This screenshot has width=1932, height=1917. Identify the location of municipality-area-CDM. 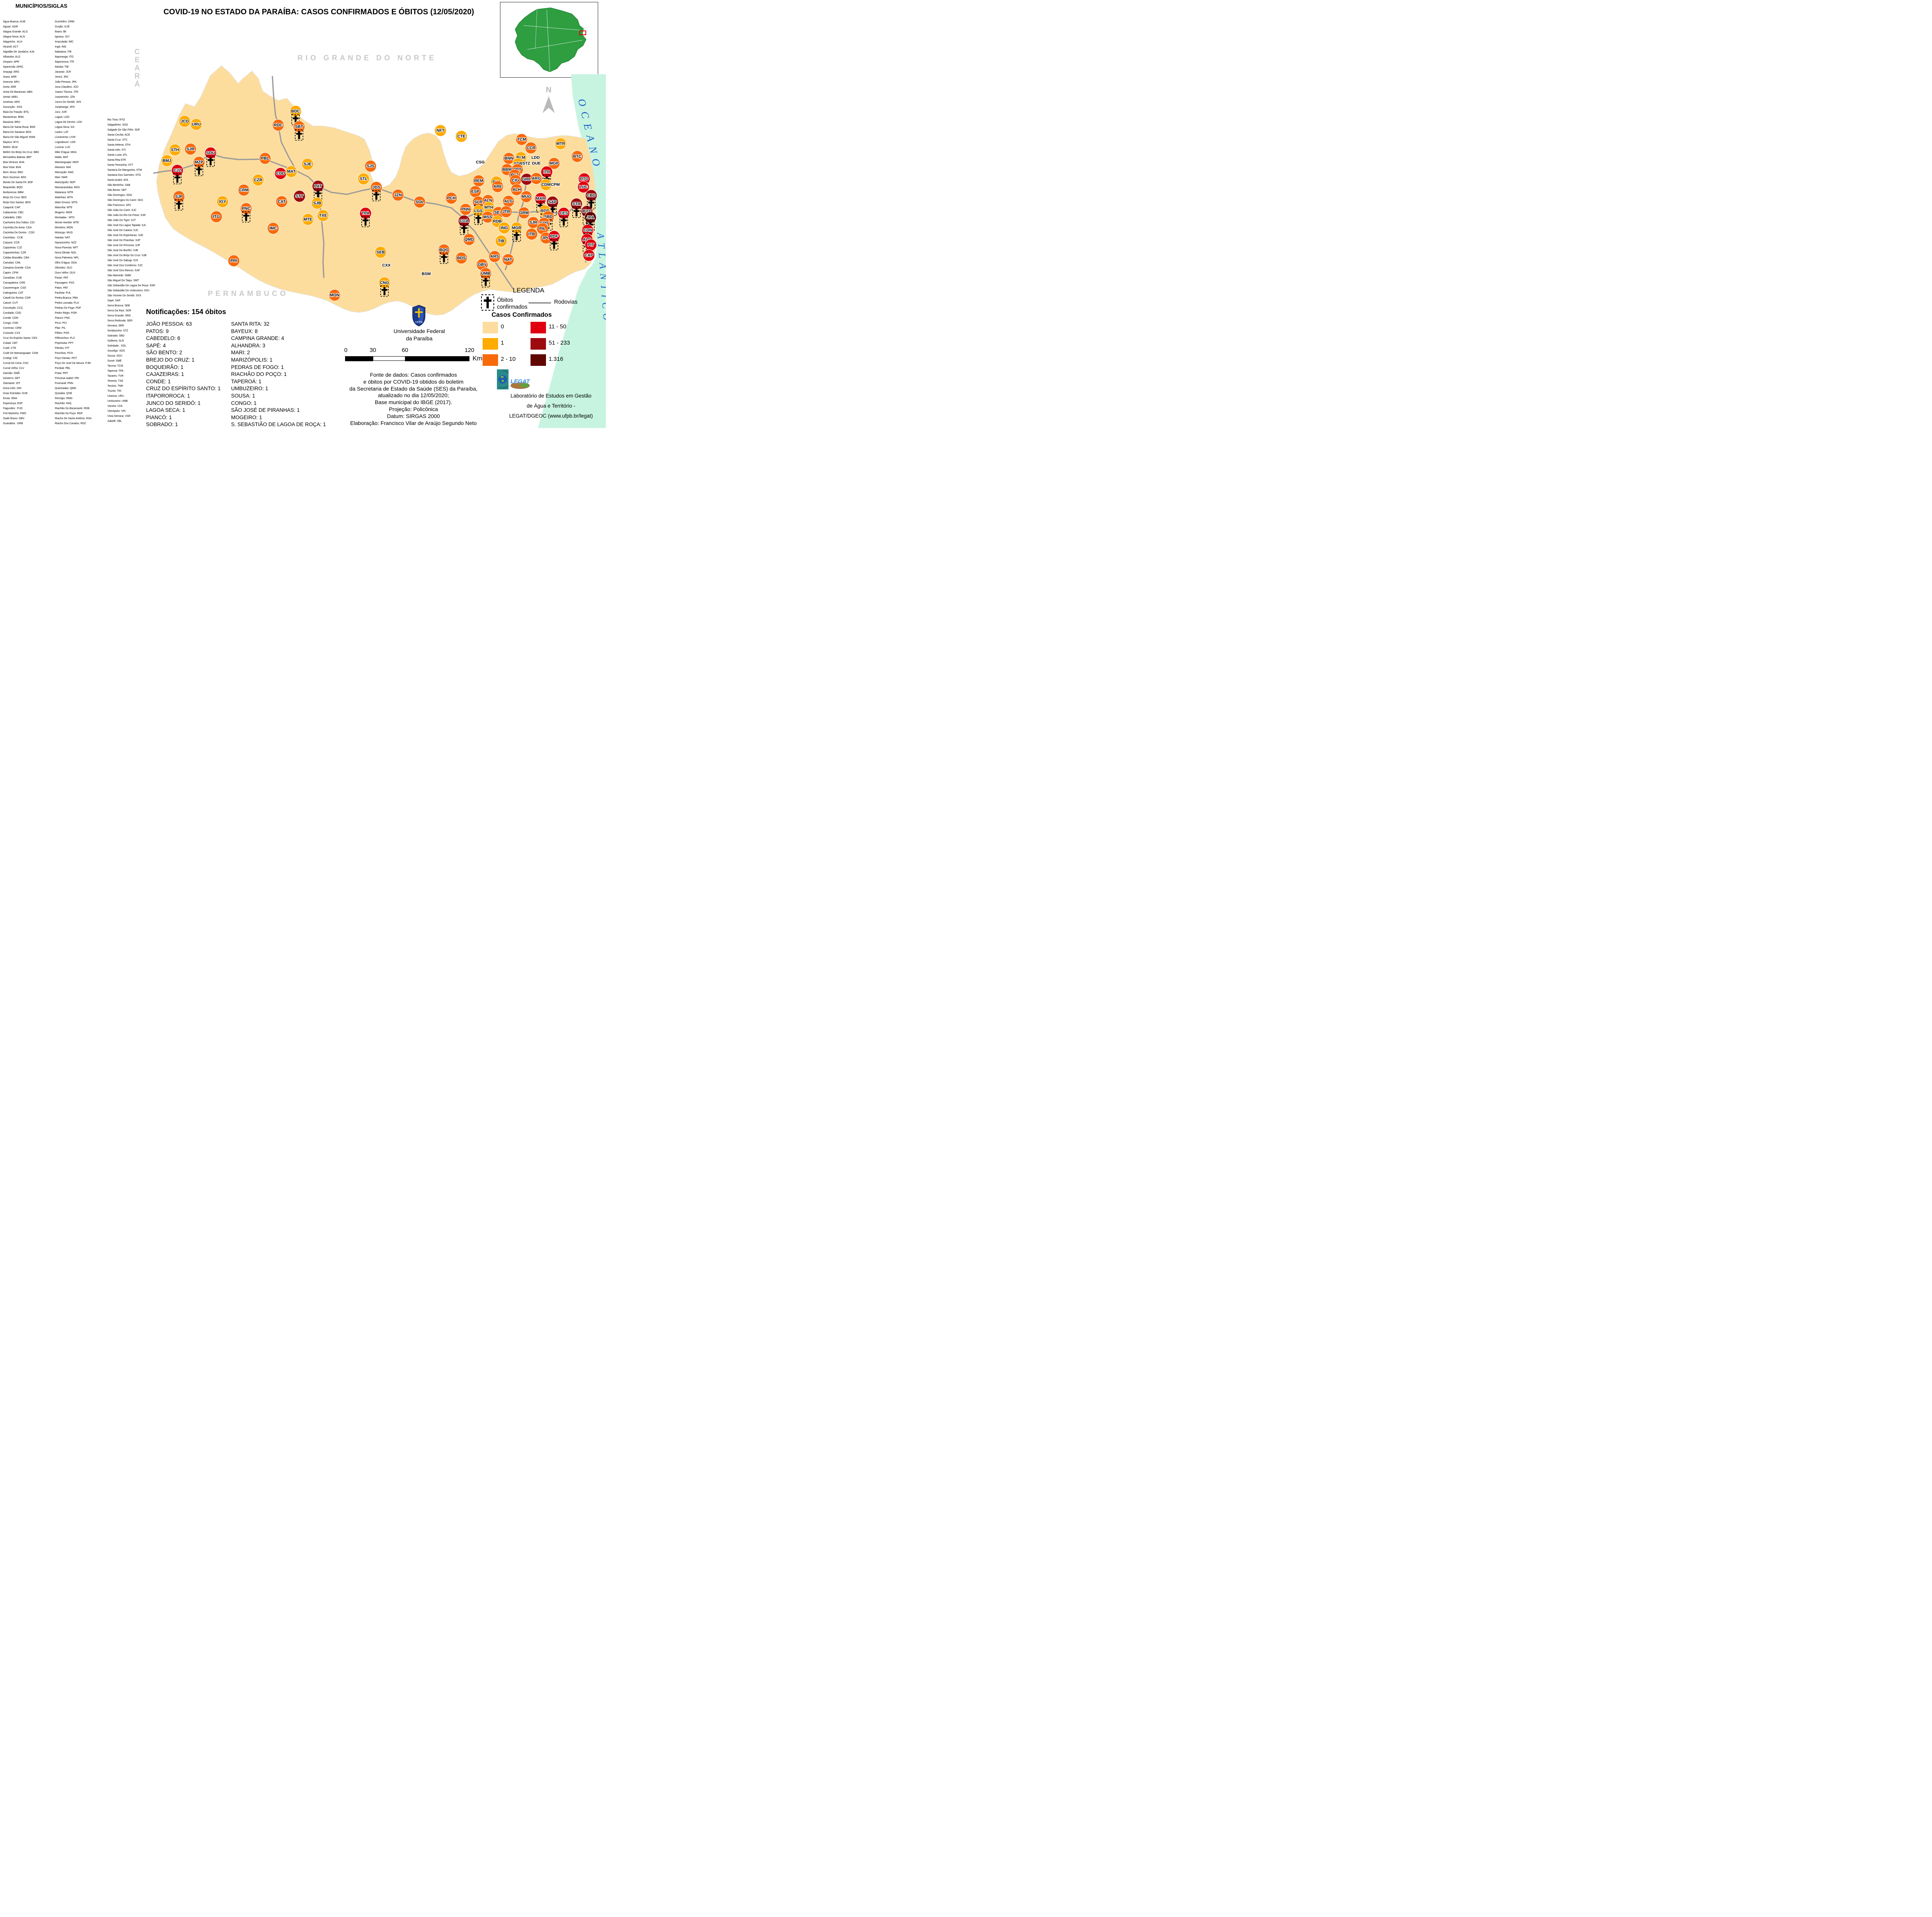
(546, 185).